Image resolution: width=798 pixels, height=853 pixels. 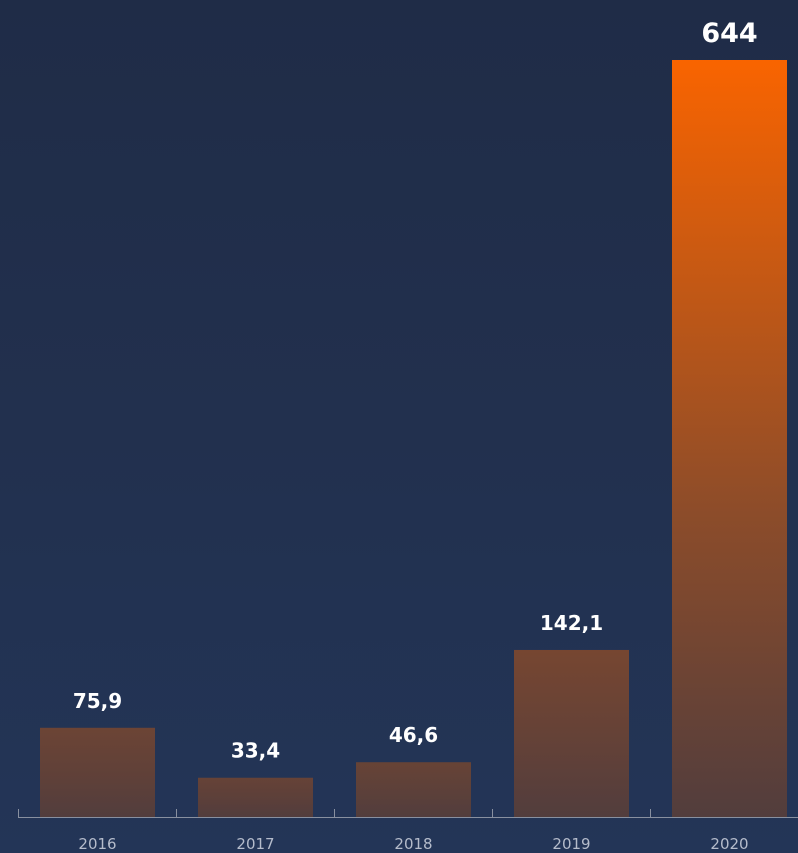 What do you see at coordinates (97, 844) in the screenshot?
I see `tick-label-2016: 2016` at bounding box center [97, 844].